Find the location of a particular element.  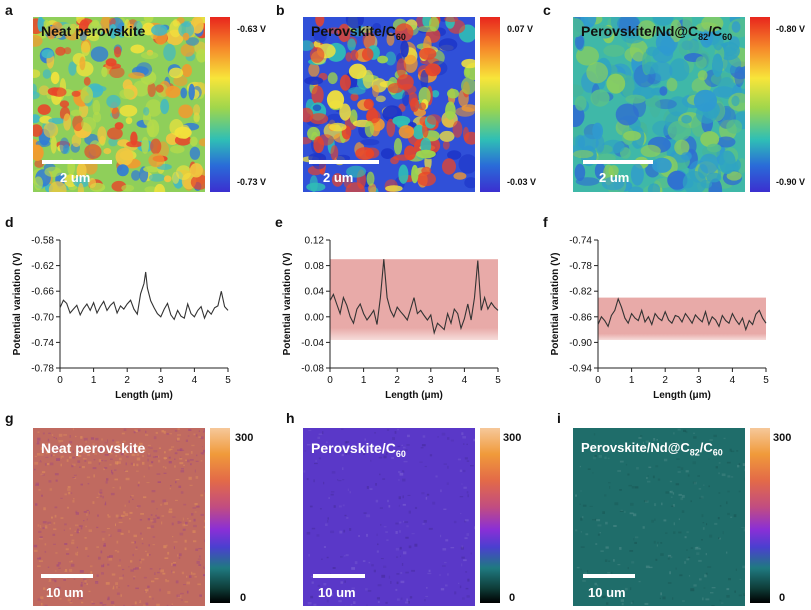

x-tick-label: 2 is located at coordinates (665, 380).